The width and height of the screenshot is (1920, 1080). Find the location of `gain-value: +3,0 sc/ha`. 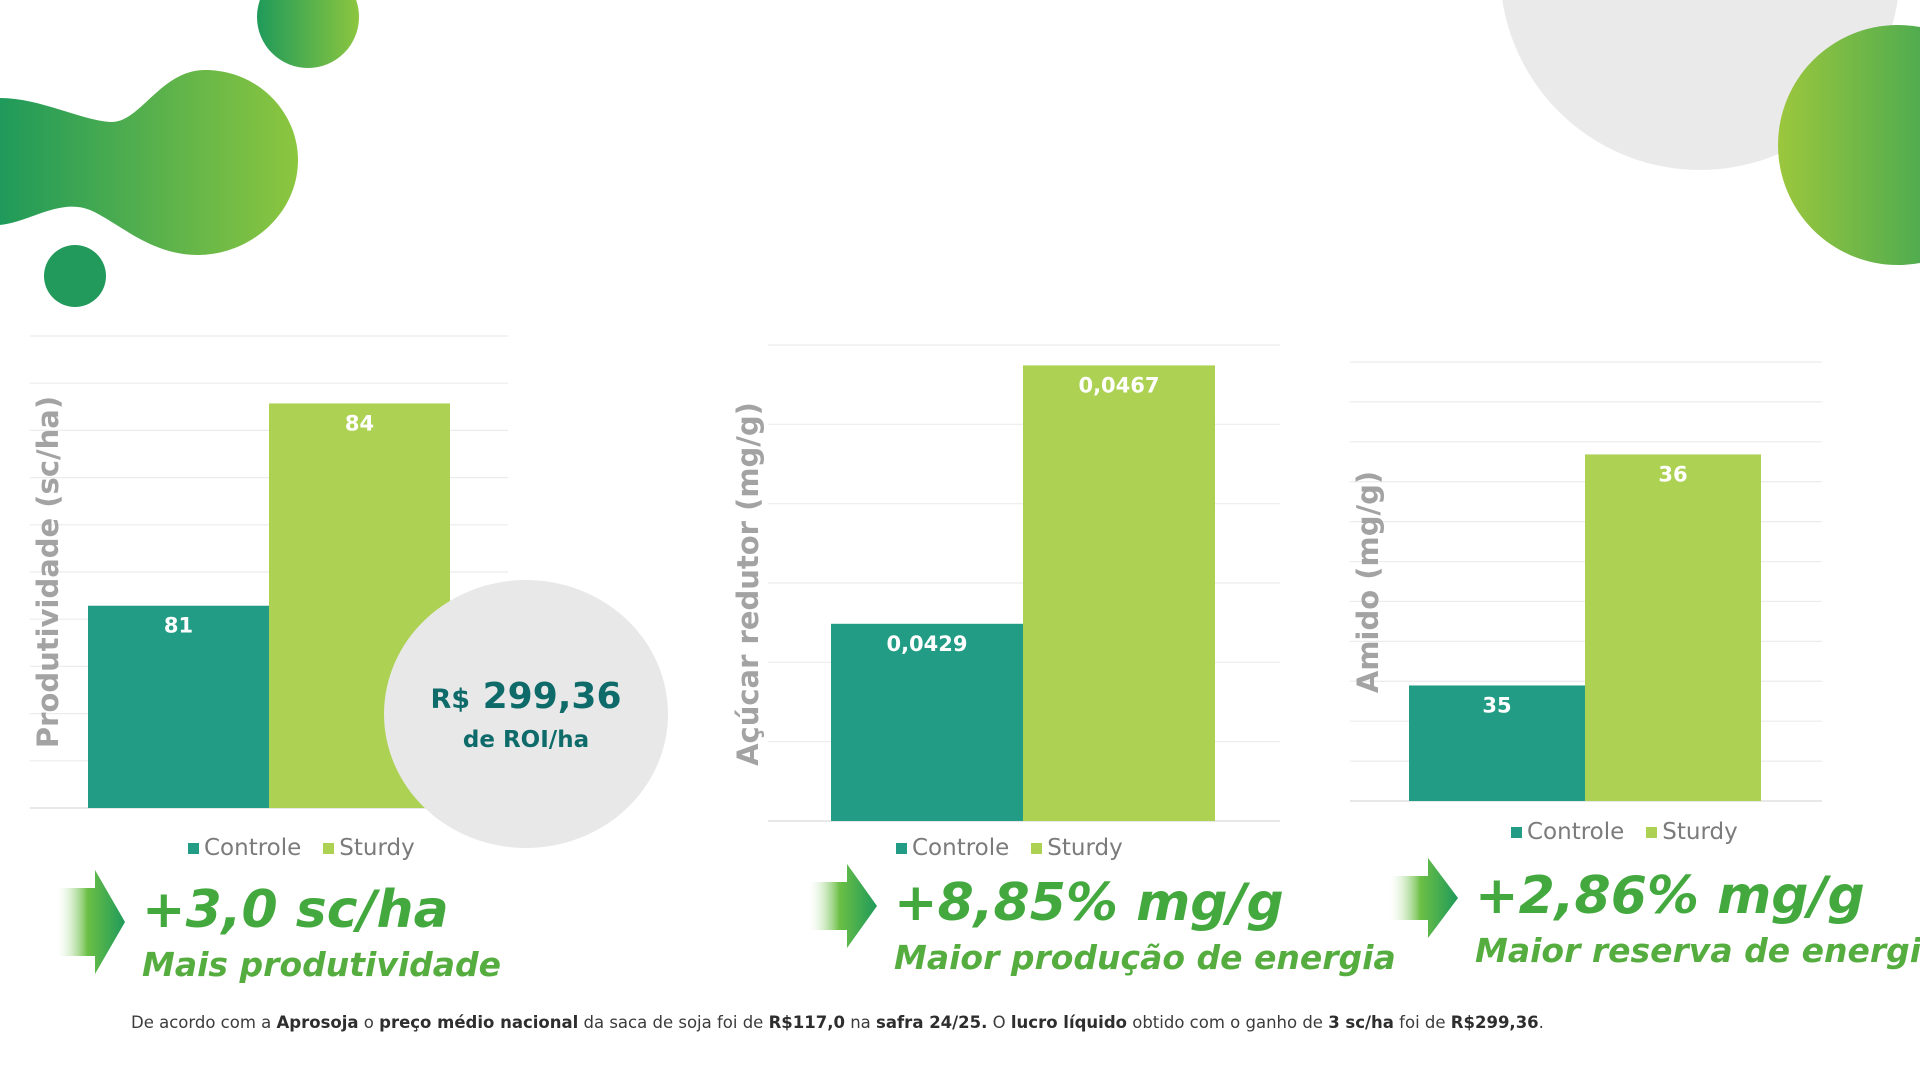

gain-value: +3,0 sc/ha is located at coordinates (295, 910).